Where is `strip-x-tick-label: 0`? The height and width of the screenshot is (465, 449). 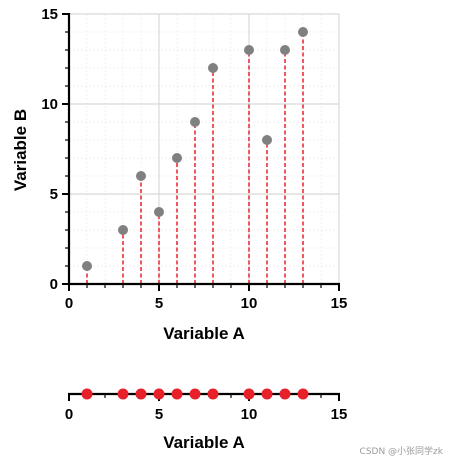 strip-x-tick-label: 0 is located at coordinates (69, 414).